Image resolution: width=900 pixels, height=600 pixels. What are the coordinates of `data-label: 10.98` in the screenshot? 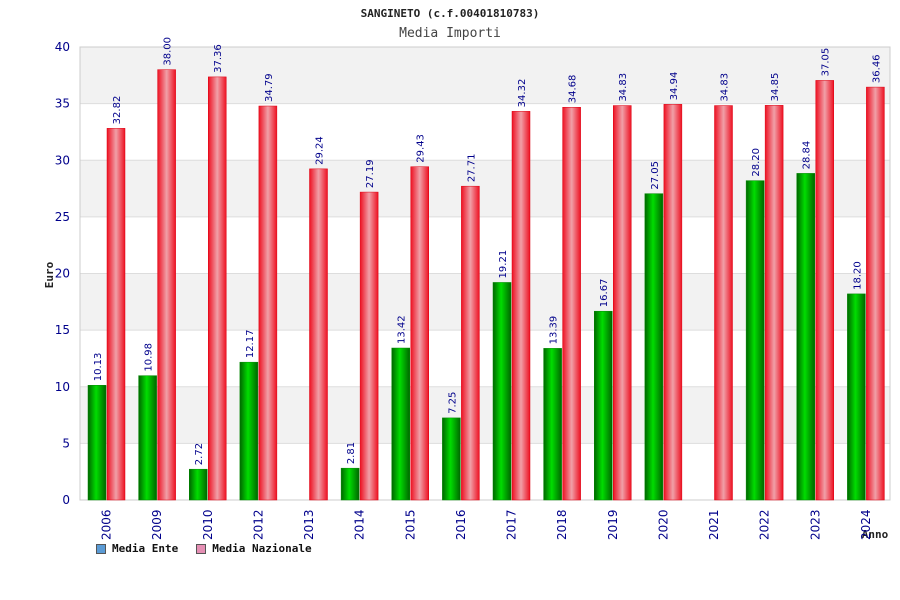 It's located at (149, 357).